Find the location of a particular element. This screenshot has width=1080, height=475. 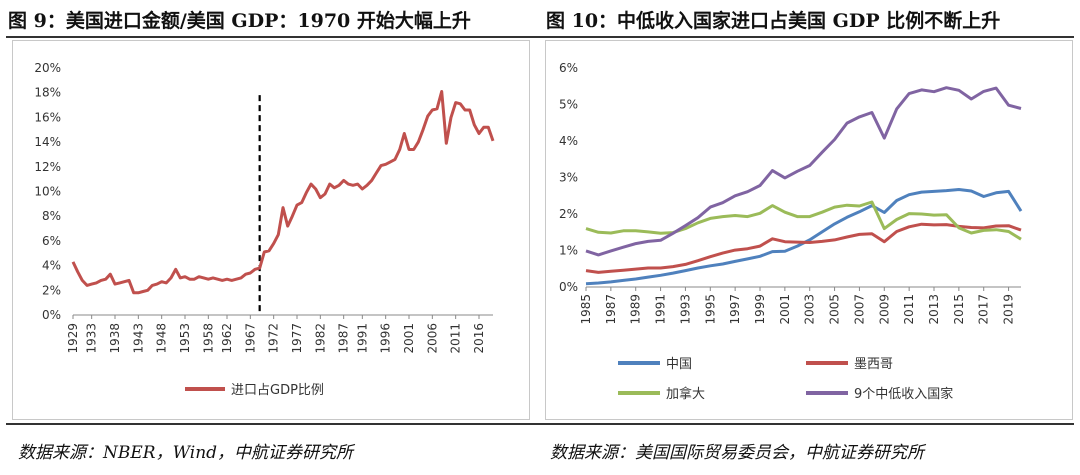

x-tick-label: 1962 is located at coordinates (227, 338).